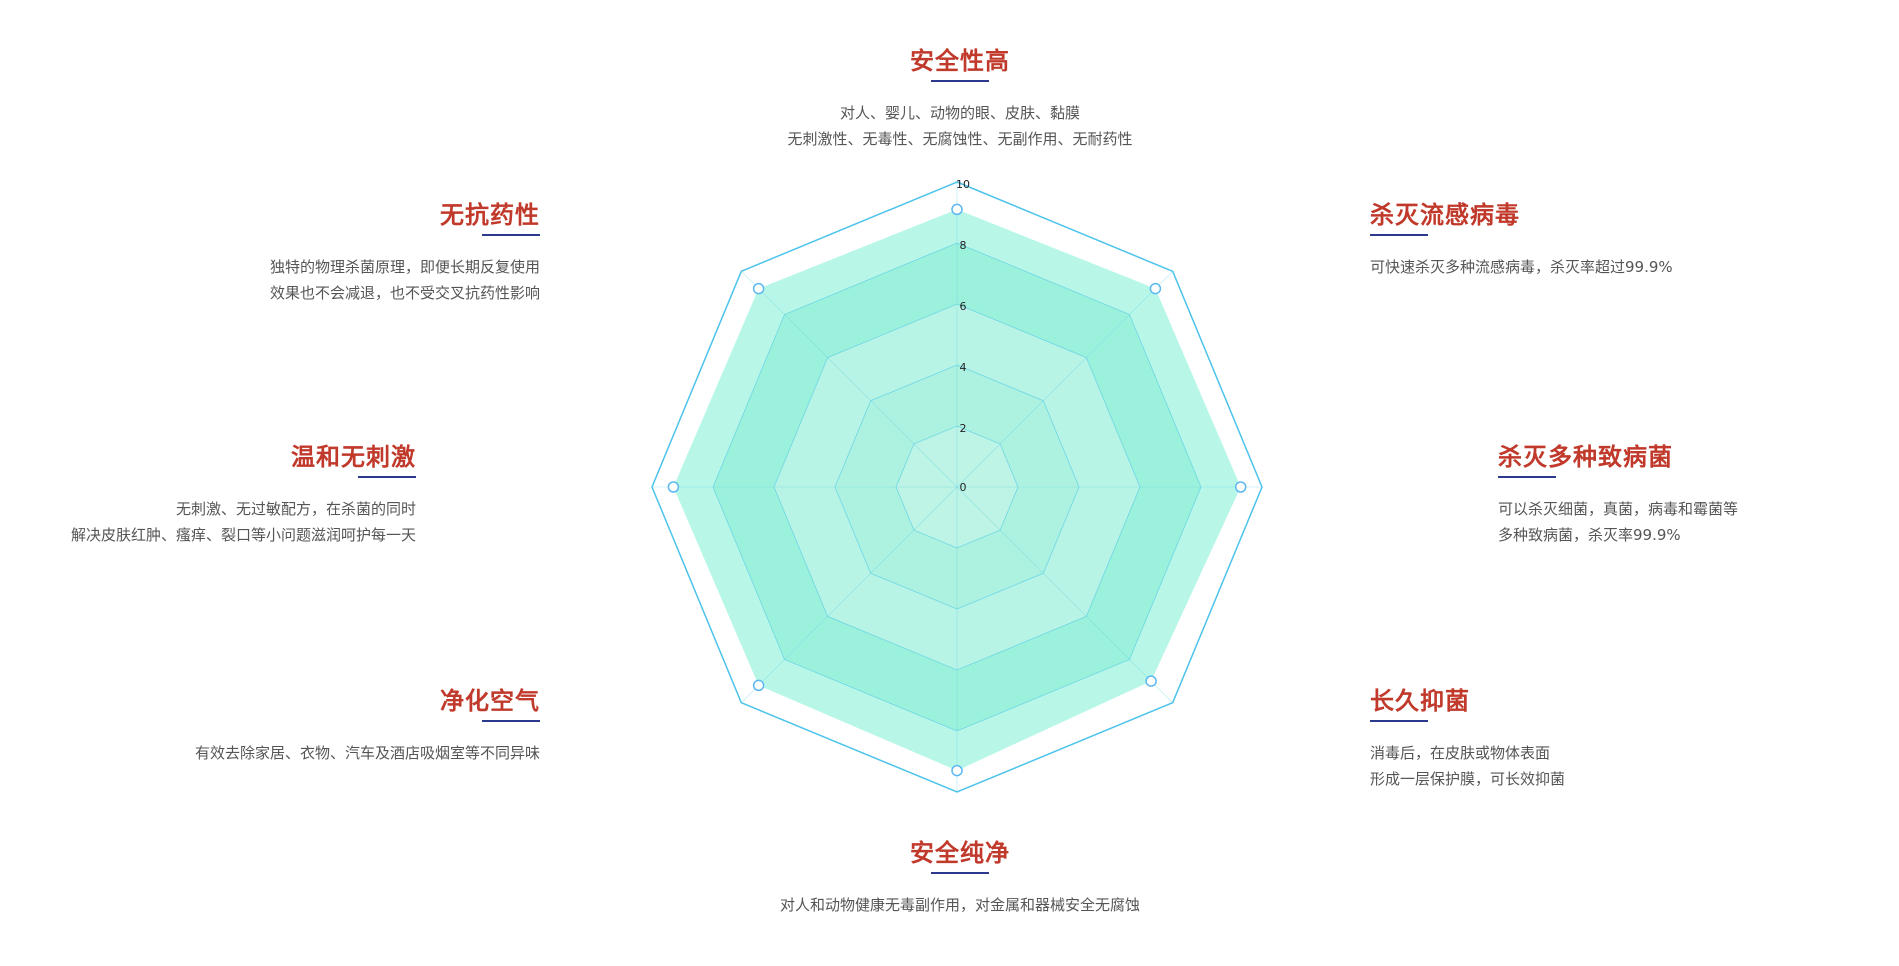 The image size is (1899, 966). Describe the element at coordinates (1630, 739) in the screenshot. I see `feature-bottom-right: 长久抑菌 消毒后，在皮肤或物体表面 形成一层保护膜，可长效抑菌` at that location.